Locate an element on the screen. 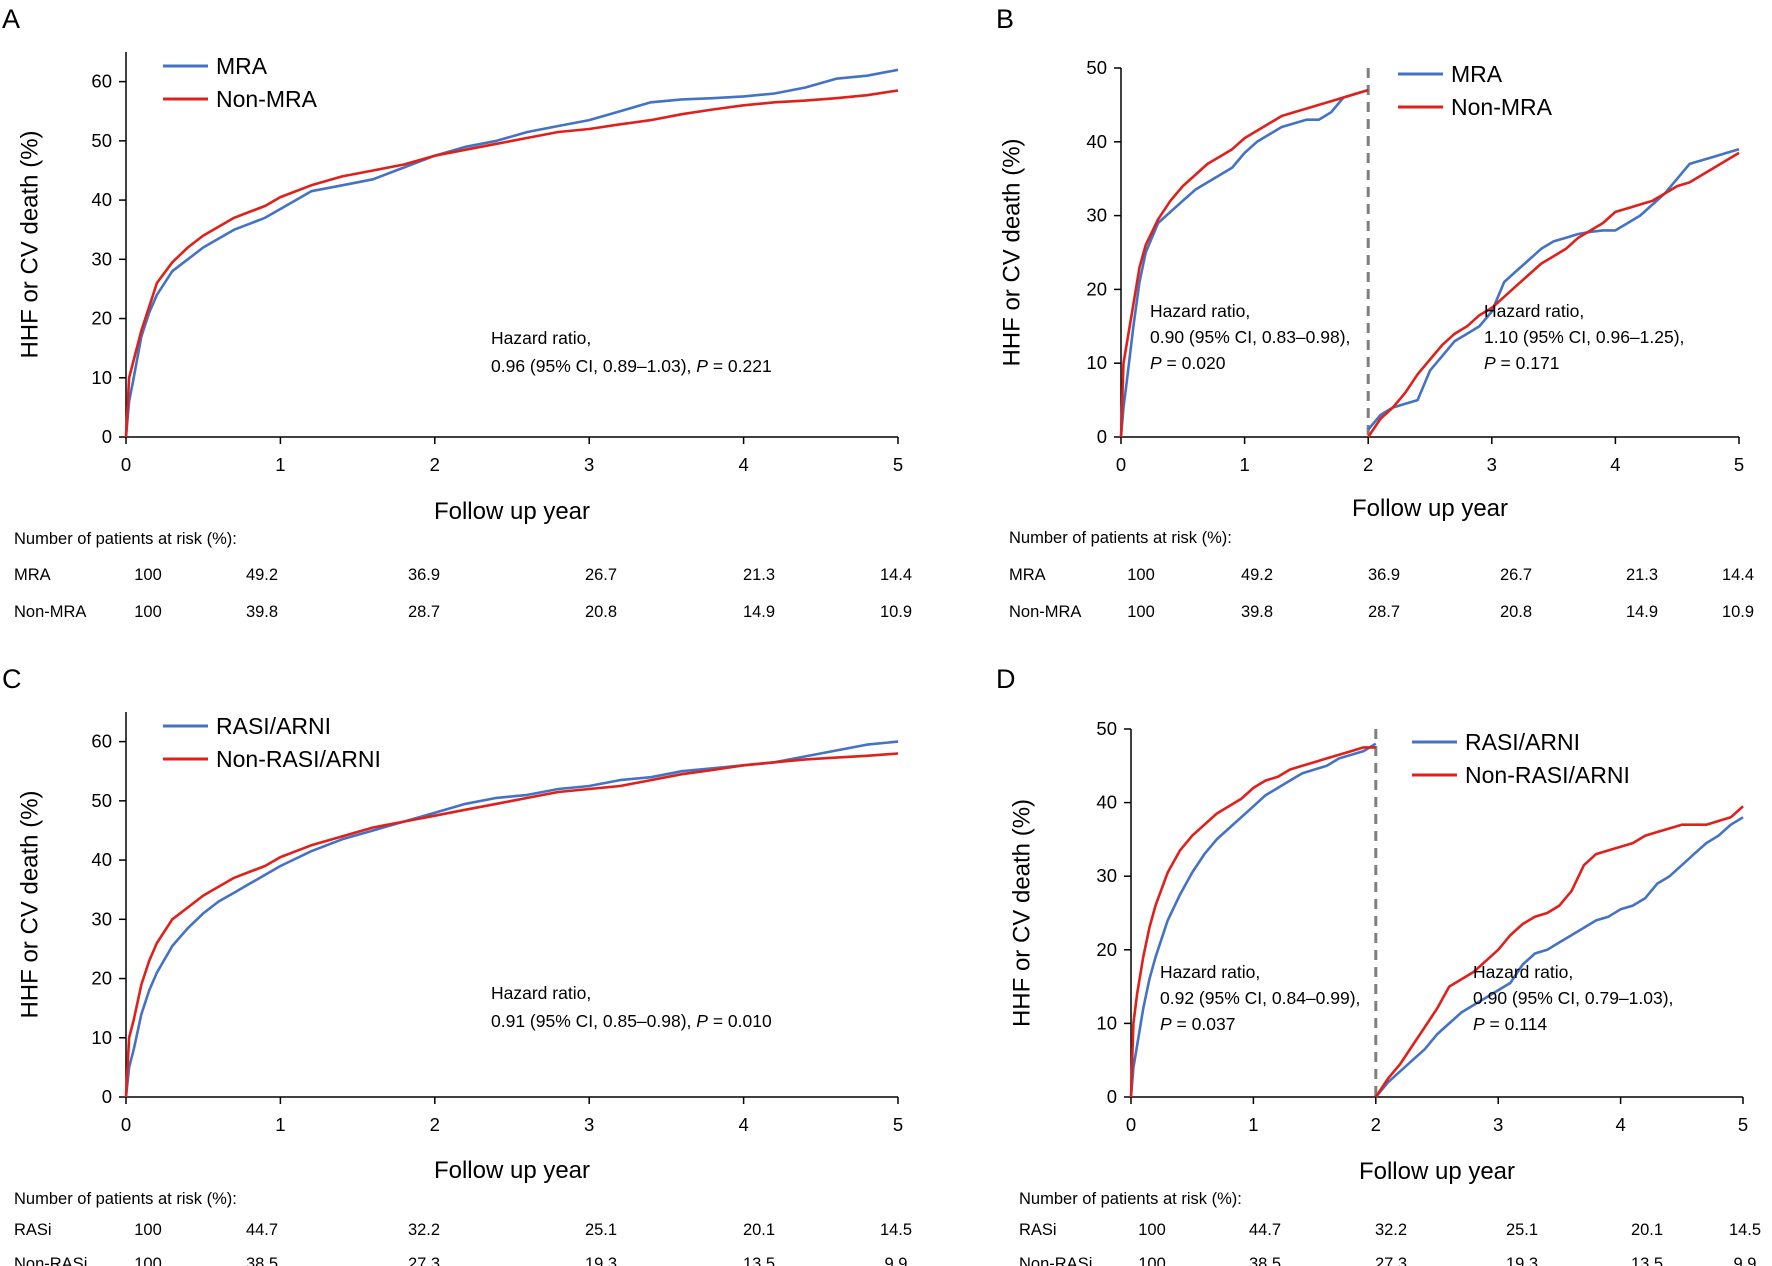 This screenshot has height=1266, width=1772. risk-cell-value: 14.5 is located at coordinates (896, 1230).